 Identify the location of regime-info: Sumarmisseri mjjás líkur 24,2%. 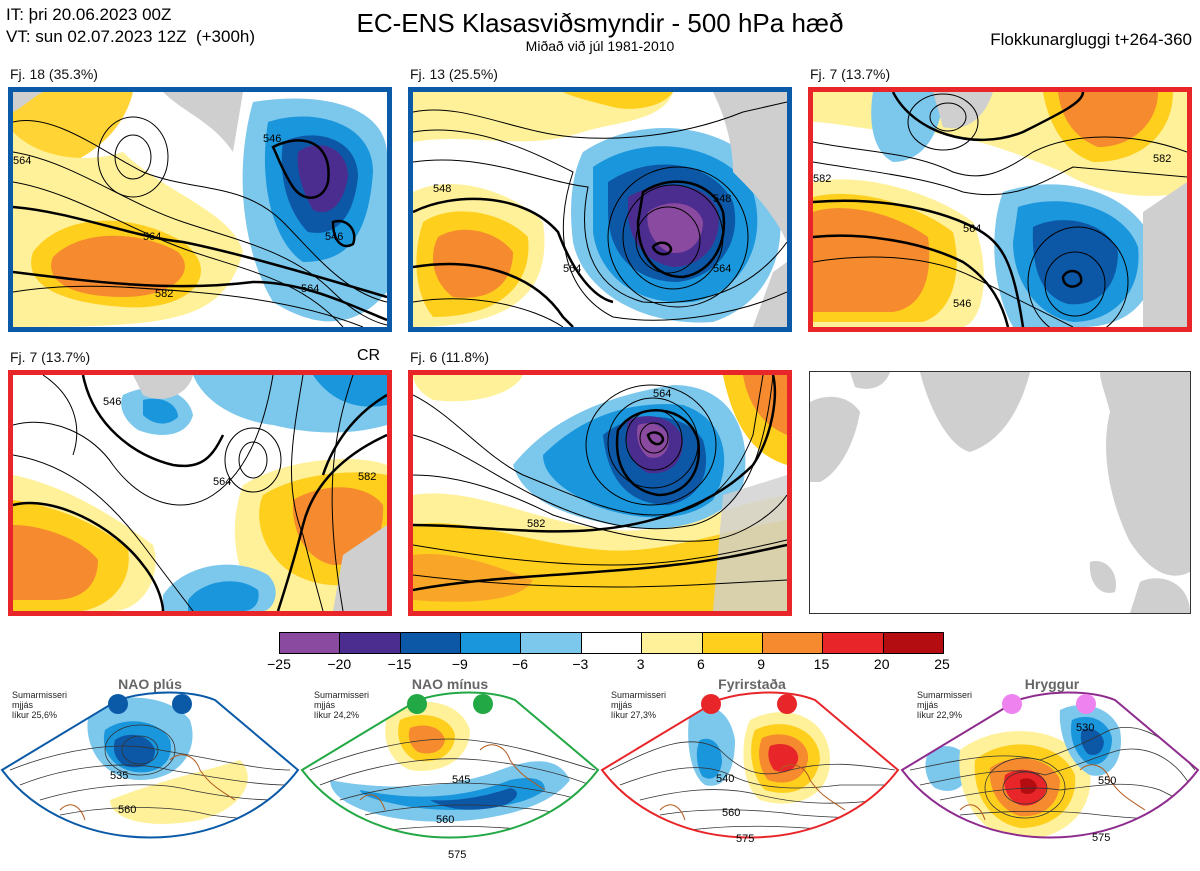
(342, 705).